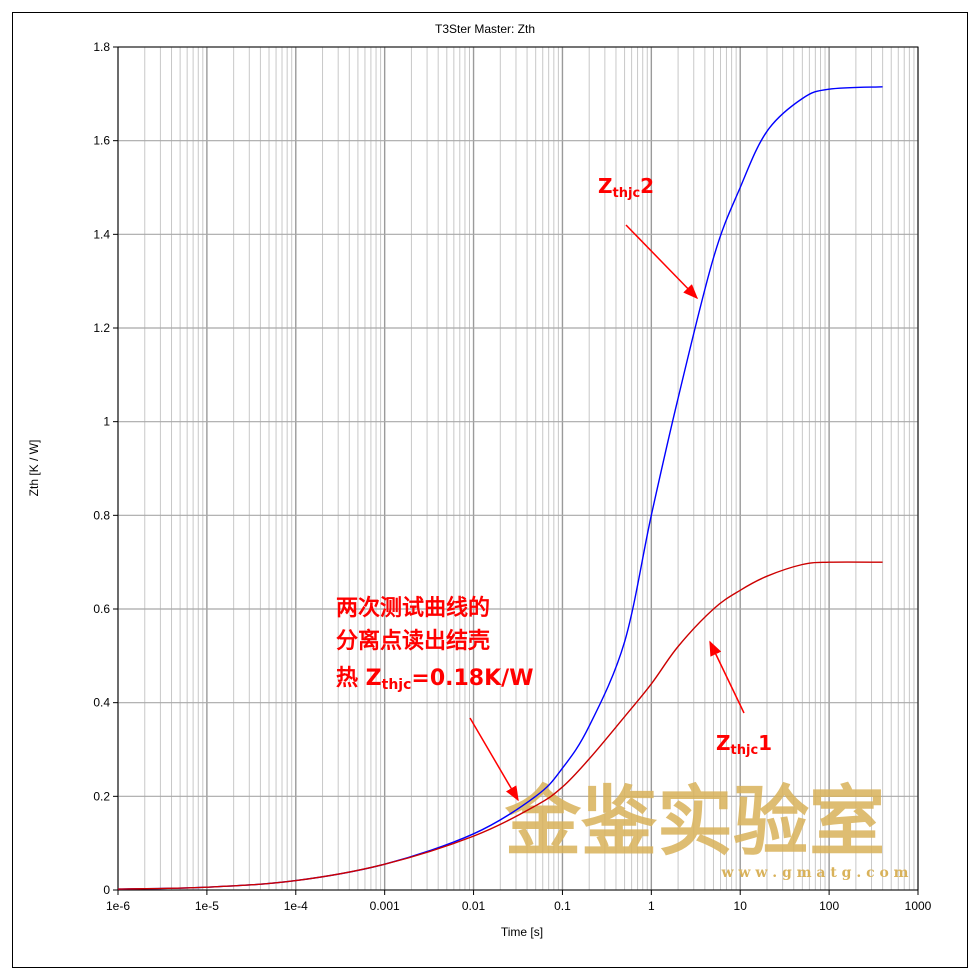  I want to click on note-line-2: 分离点读出结壳, so click(413, 641).